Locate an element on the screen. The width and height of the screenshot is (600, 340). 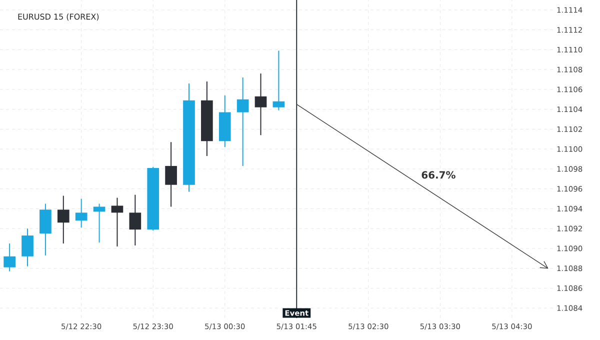
annotation: 66.7% is located at coordinates (439, 175).